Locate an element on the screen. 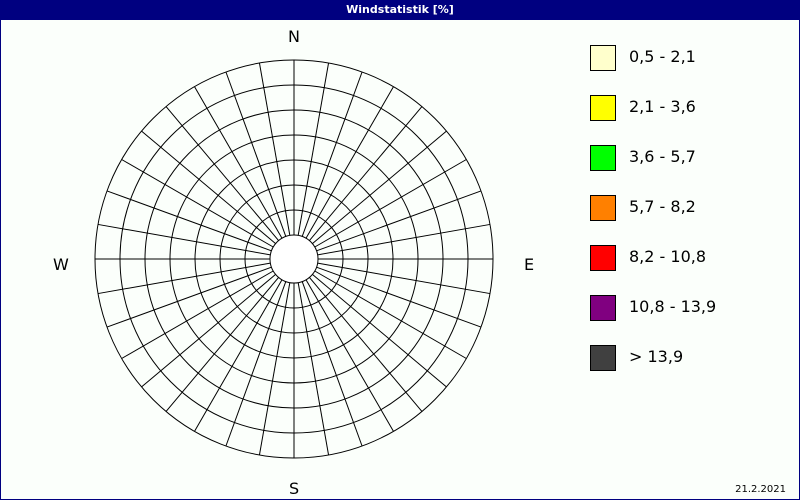  south-label: S is located at coordinates (294, 488).